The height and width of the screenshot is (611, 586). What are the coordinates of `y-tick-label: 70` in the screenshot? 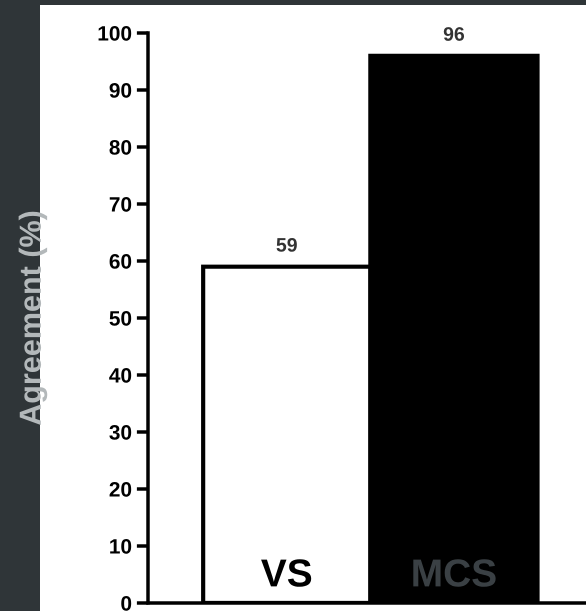 It's located at (121, 204).